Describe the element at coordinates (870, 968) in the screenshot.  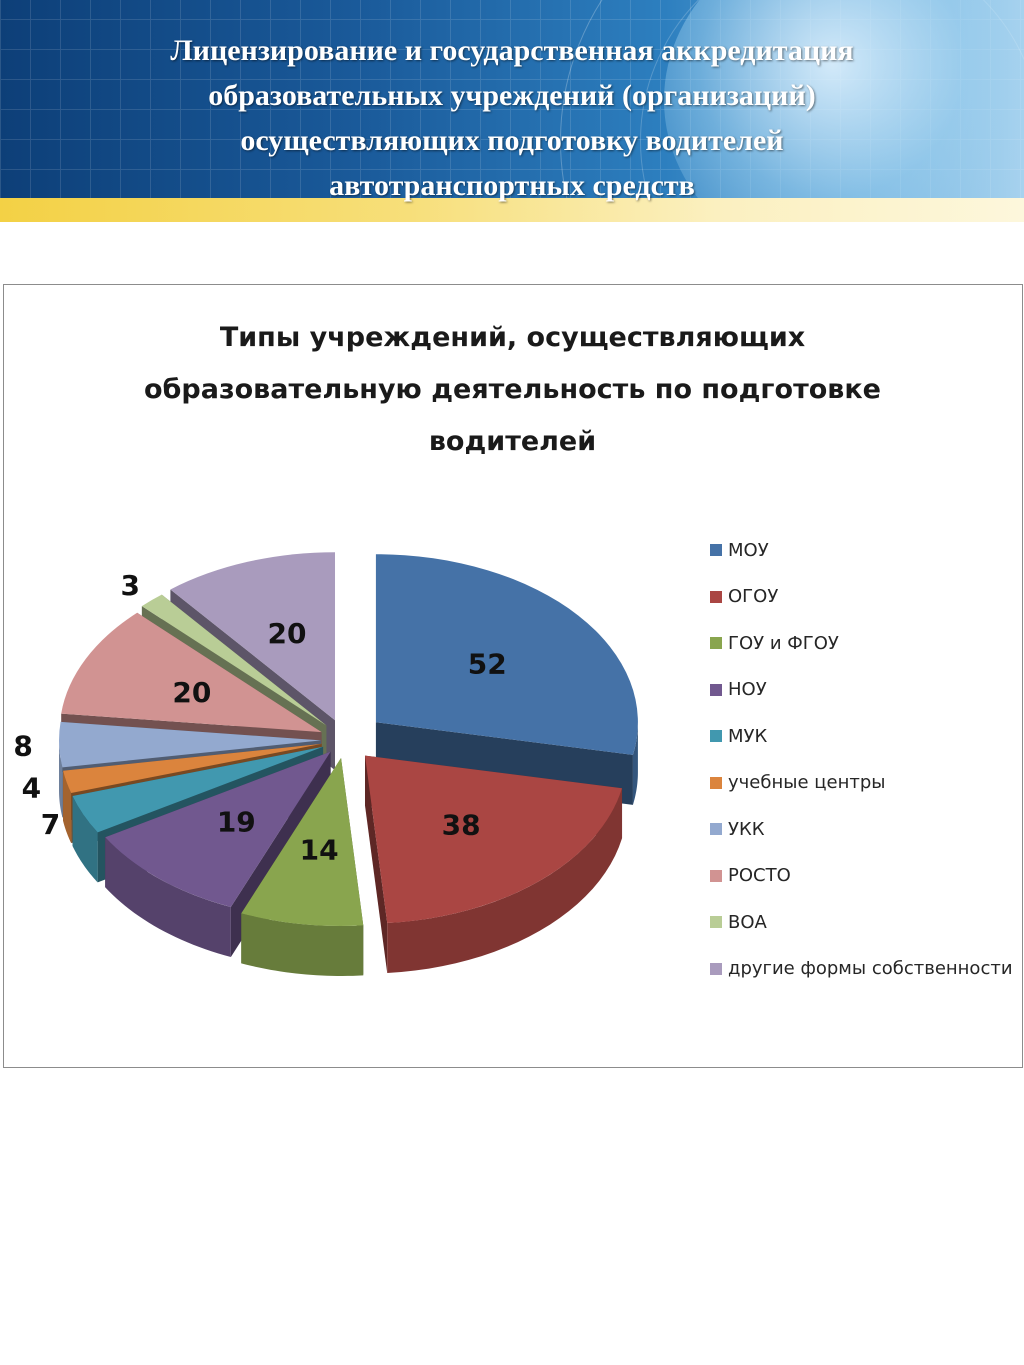
I see `legend-label: другие формы собственности` at that location.